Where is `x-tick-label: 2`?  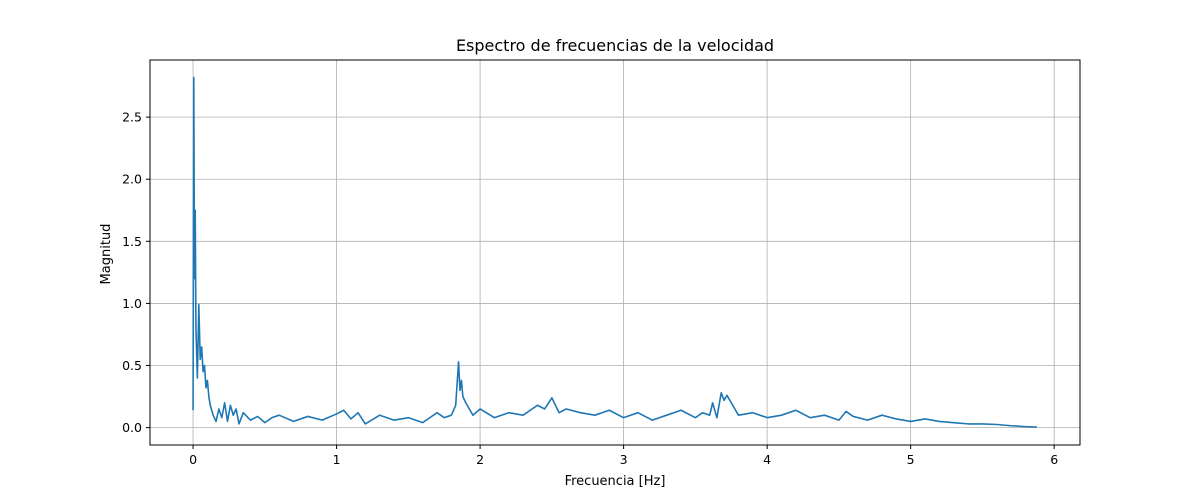 x-tick-label: 2 is located at coordinates (480, 459).